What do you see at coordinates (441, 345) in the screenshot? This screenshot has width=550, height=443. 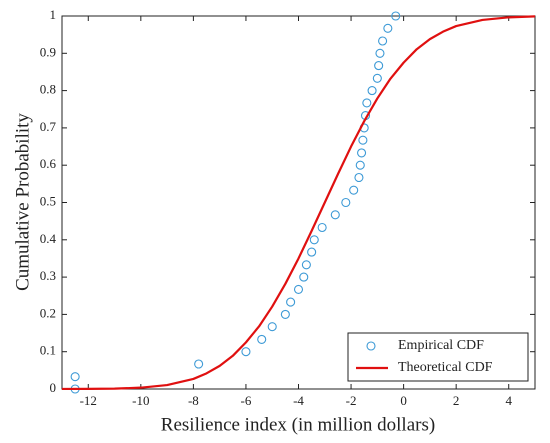 I see `legend-label: Empirical CDF` at bounding box center [441, 345].